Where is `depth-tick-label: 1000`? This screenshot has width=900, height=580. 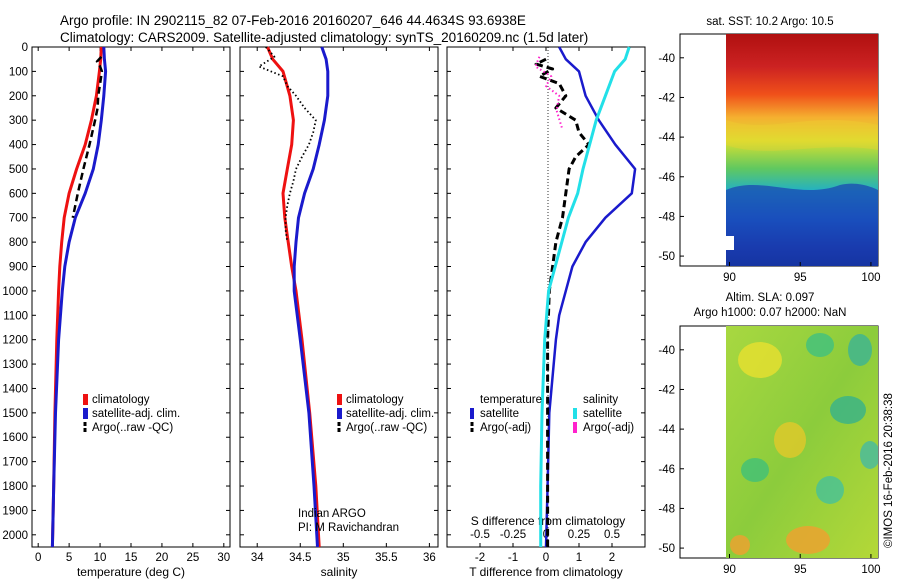 depth-tick-label: 1000 is located at coordinates (15, 292).